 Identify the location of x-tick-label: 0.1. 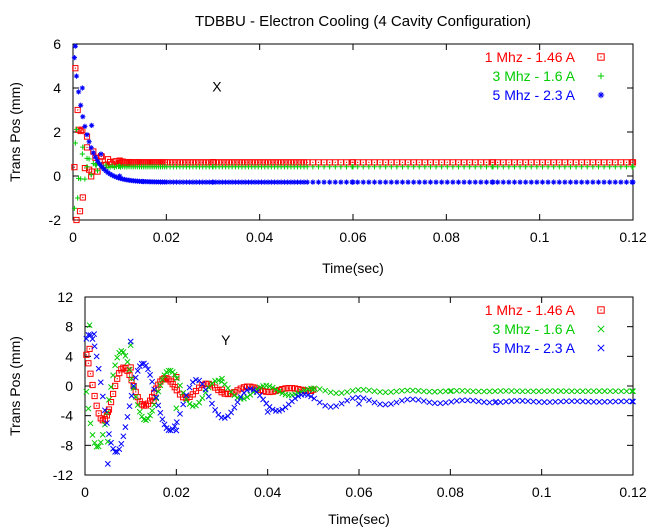
(540, 237).